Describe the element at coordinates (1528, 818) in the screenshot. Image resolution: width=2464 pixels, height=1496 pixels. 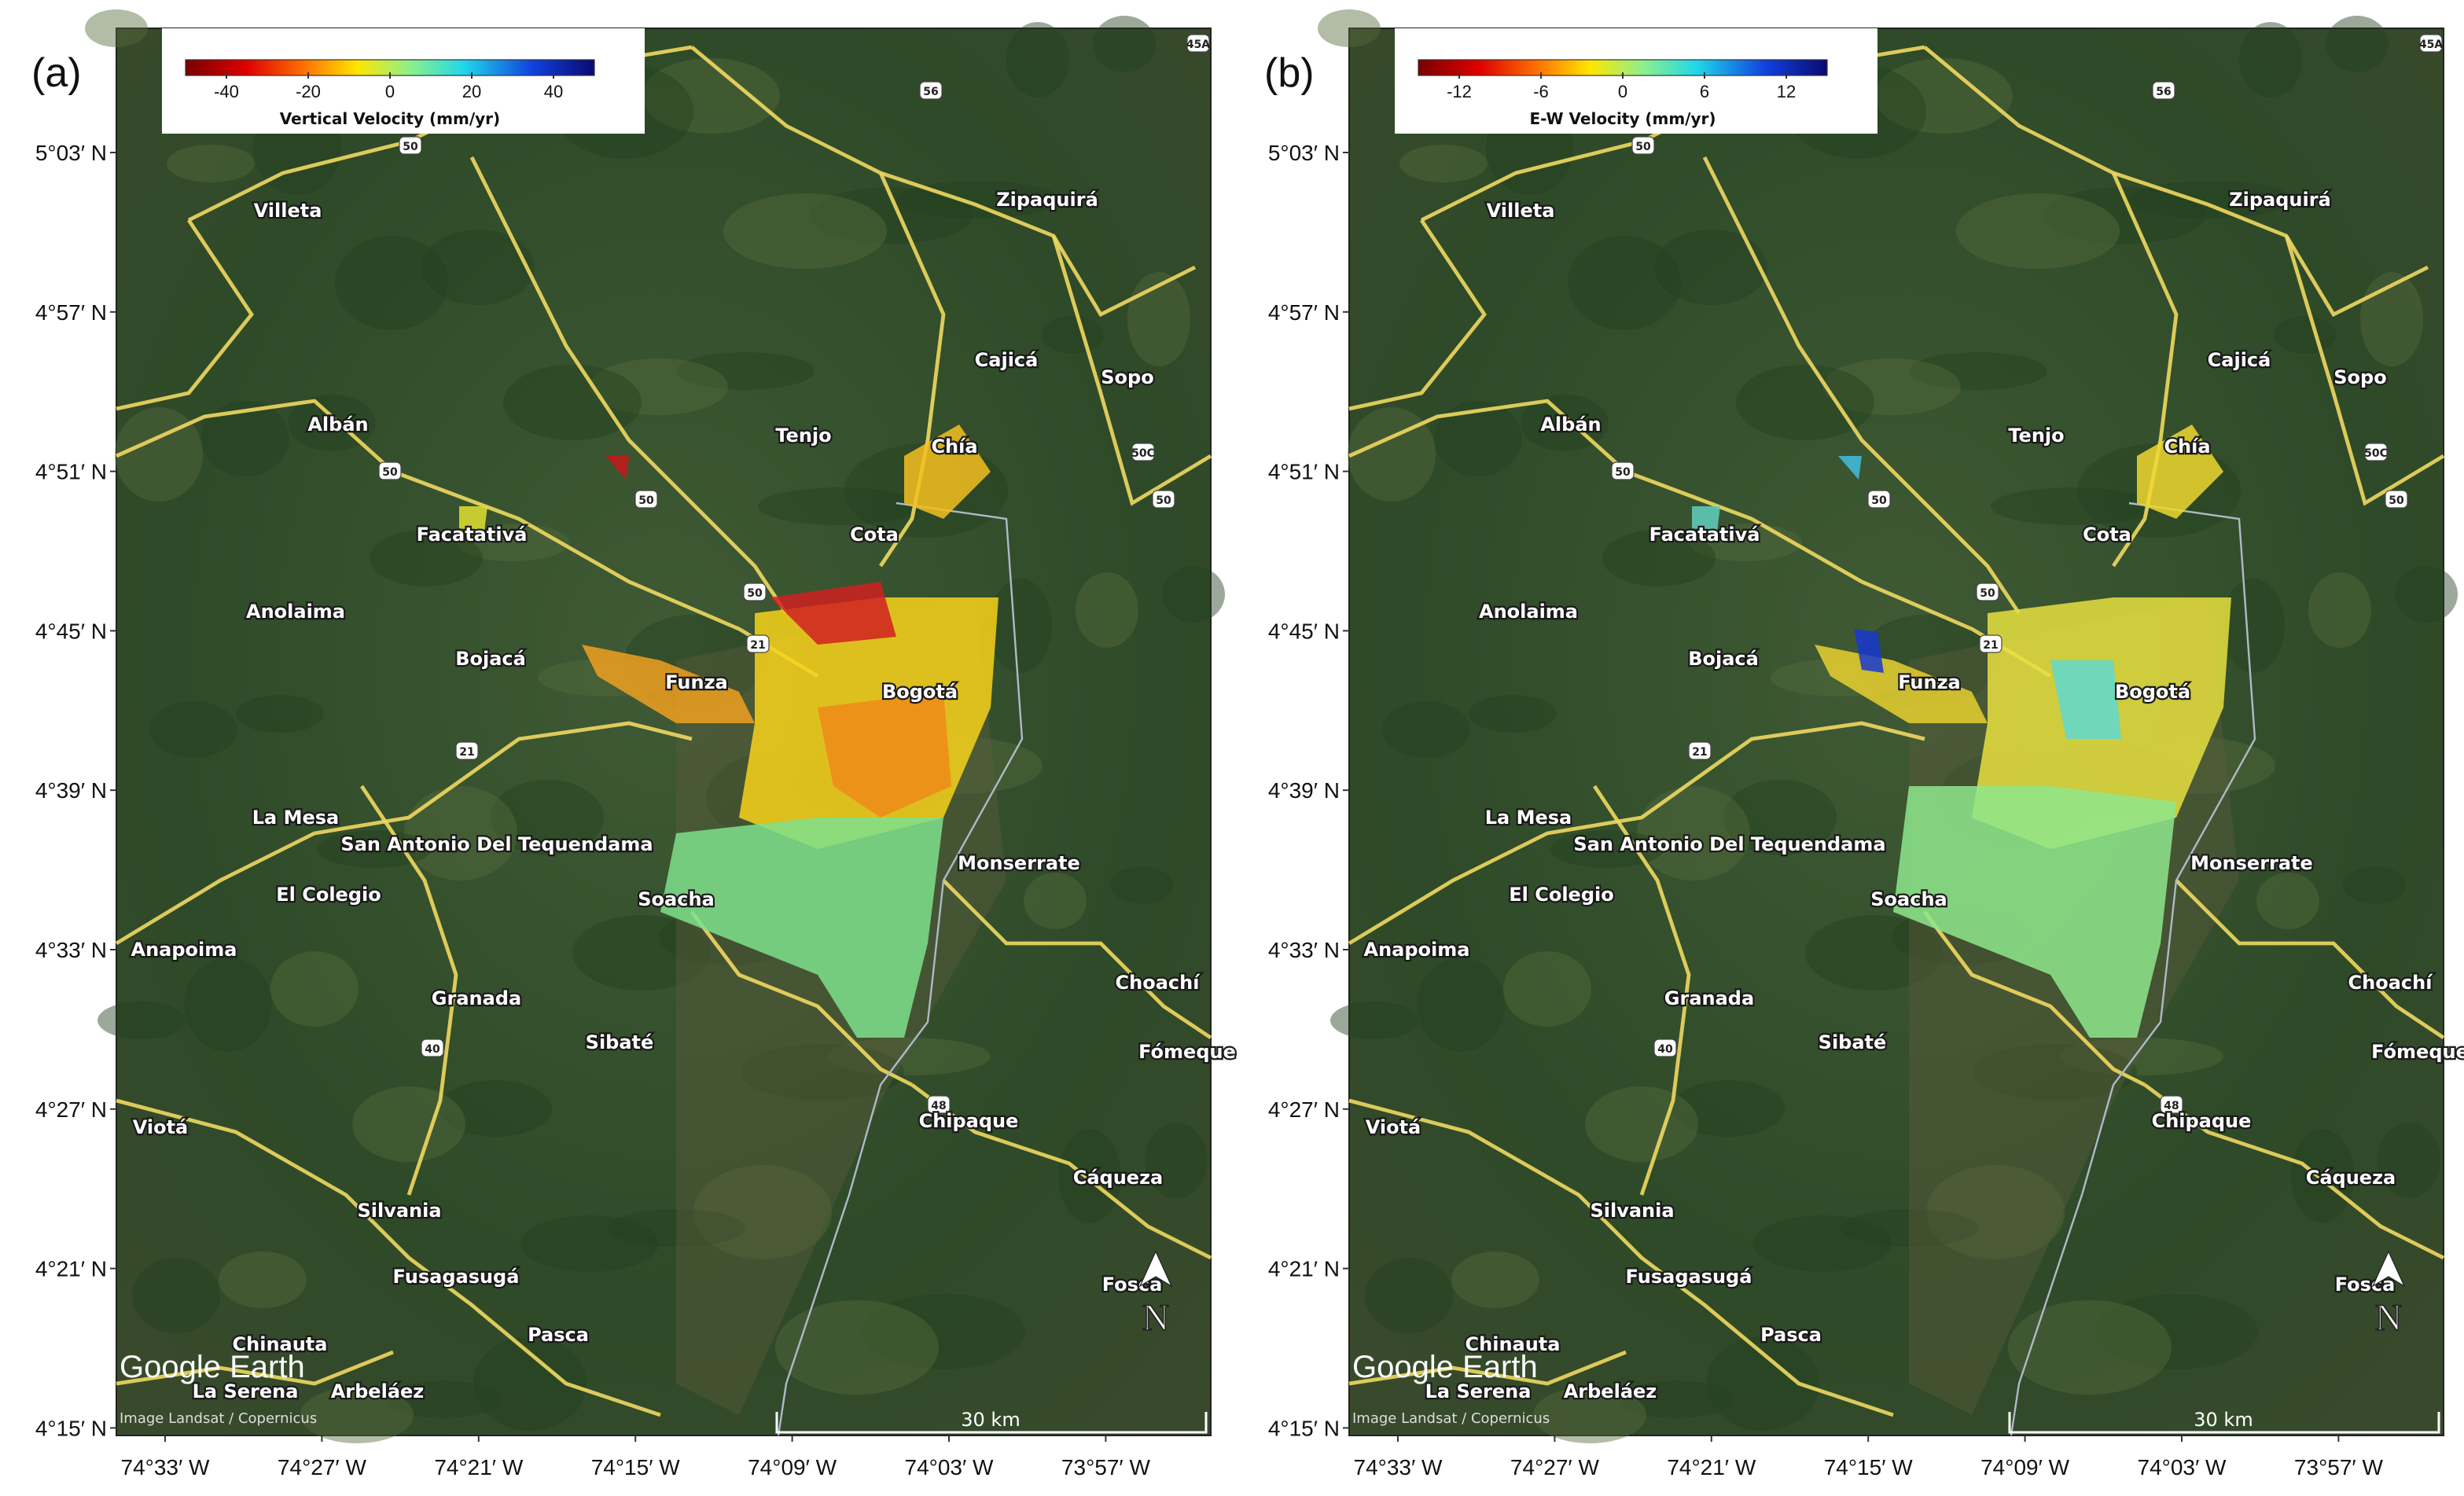
I see `place-label: La Mesa` at that location.